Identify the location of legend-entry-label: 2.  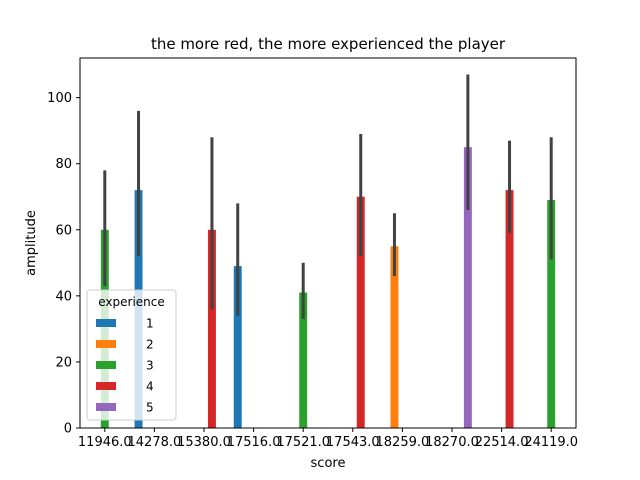
(150, 345).